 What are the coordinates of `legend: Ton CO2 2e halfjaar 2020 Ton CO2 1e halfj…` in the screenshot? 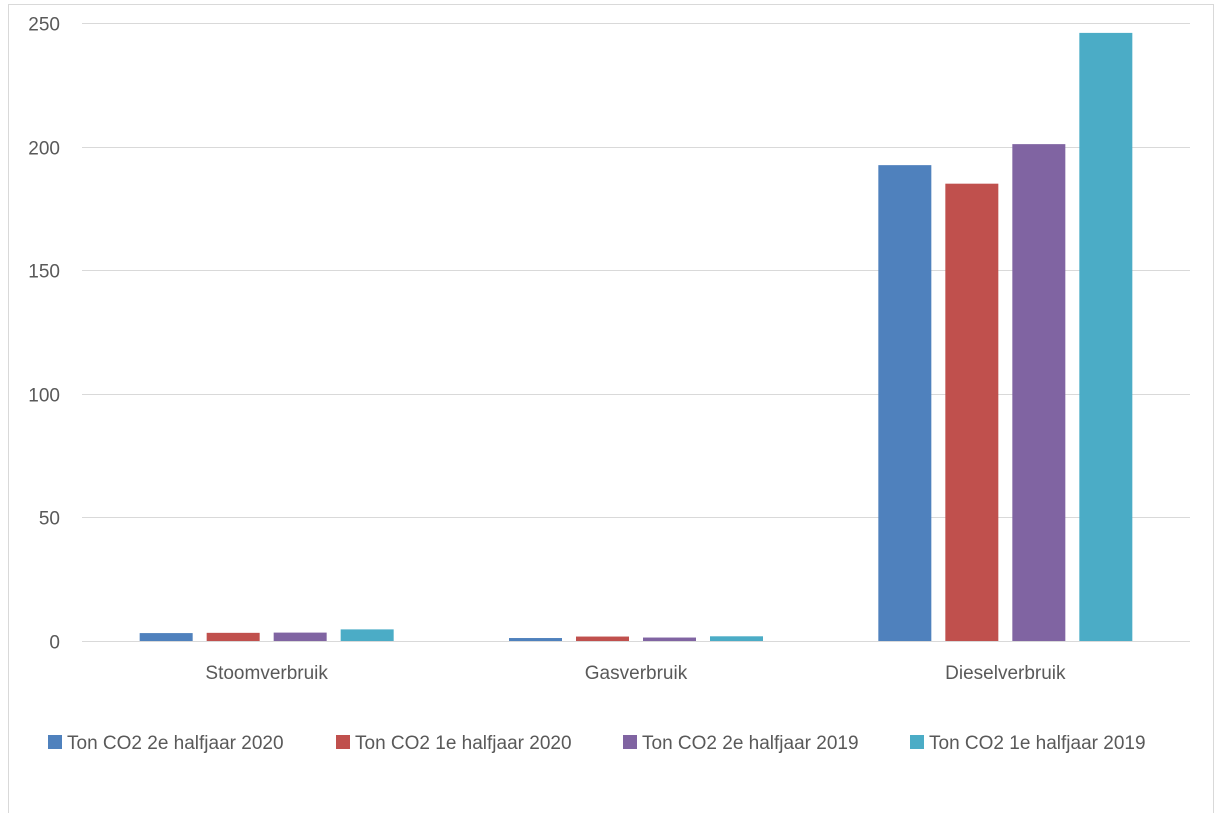 It's located at (597, 743).